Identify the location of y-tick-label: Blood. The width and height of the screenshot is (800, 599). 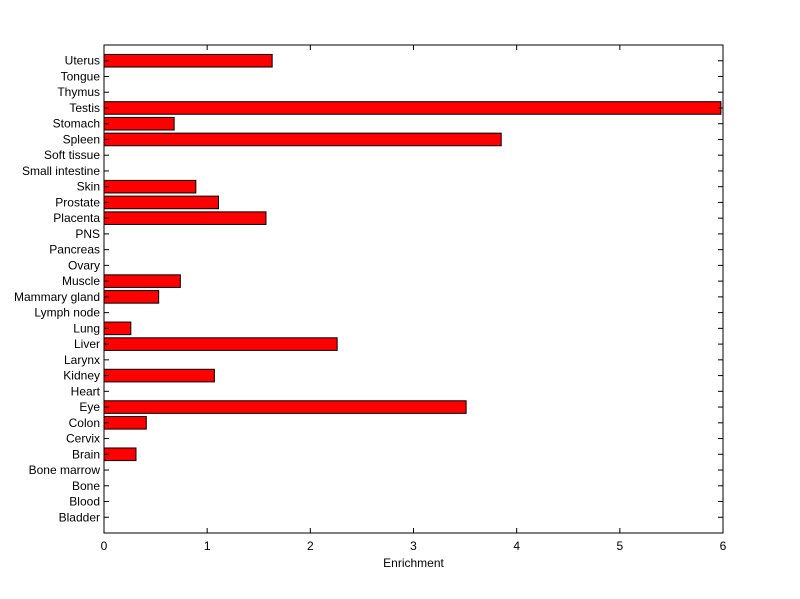
(84, 502).